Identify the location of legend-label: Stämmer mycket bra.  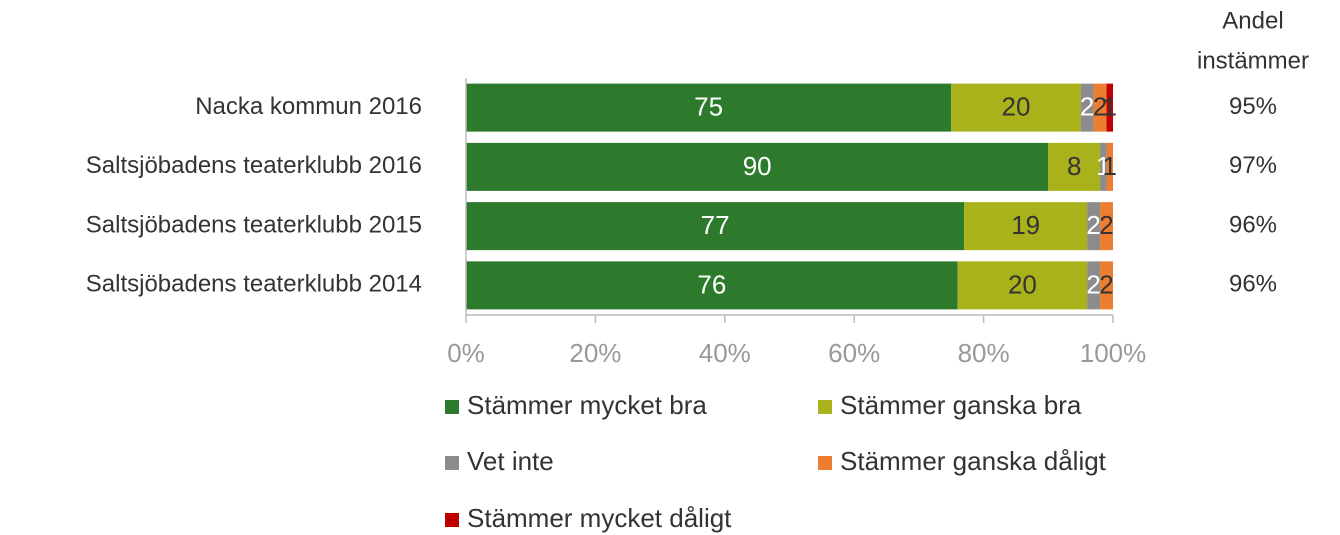
(587, 405).